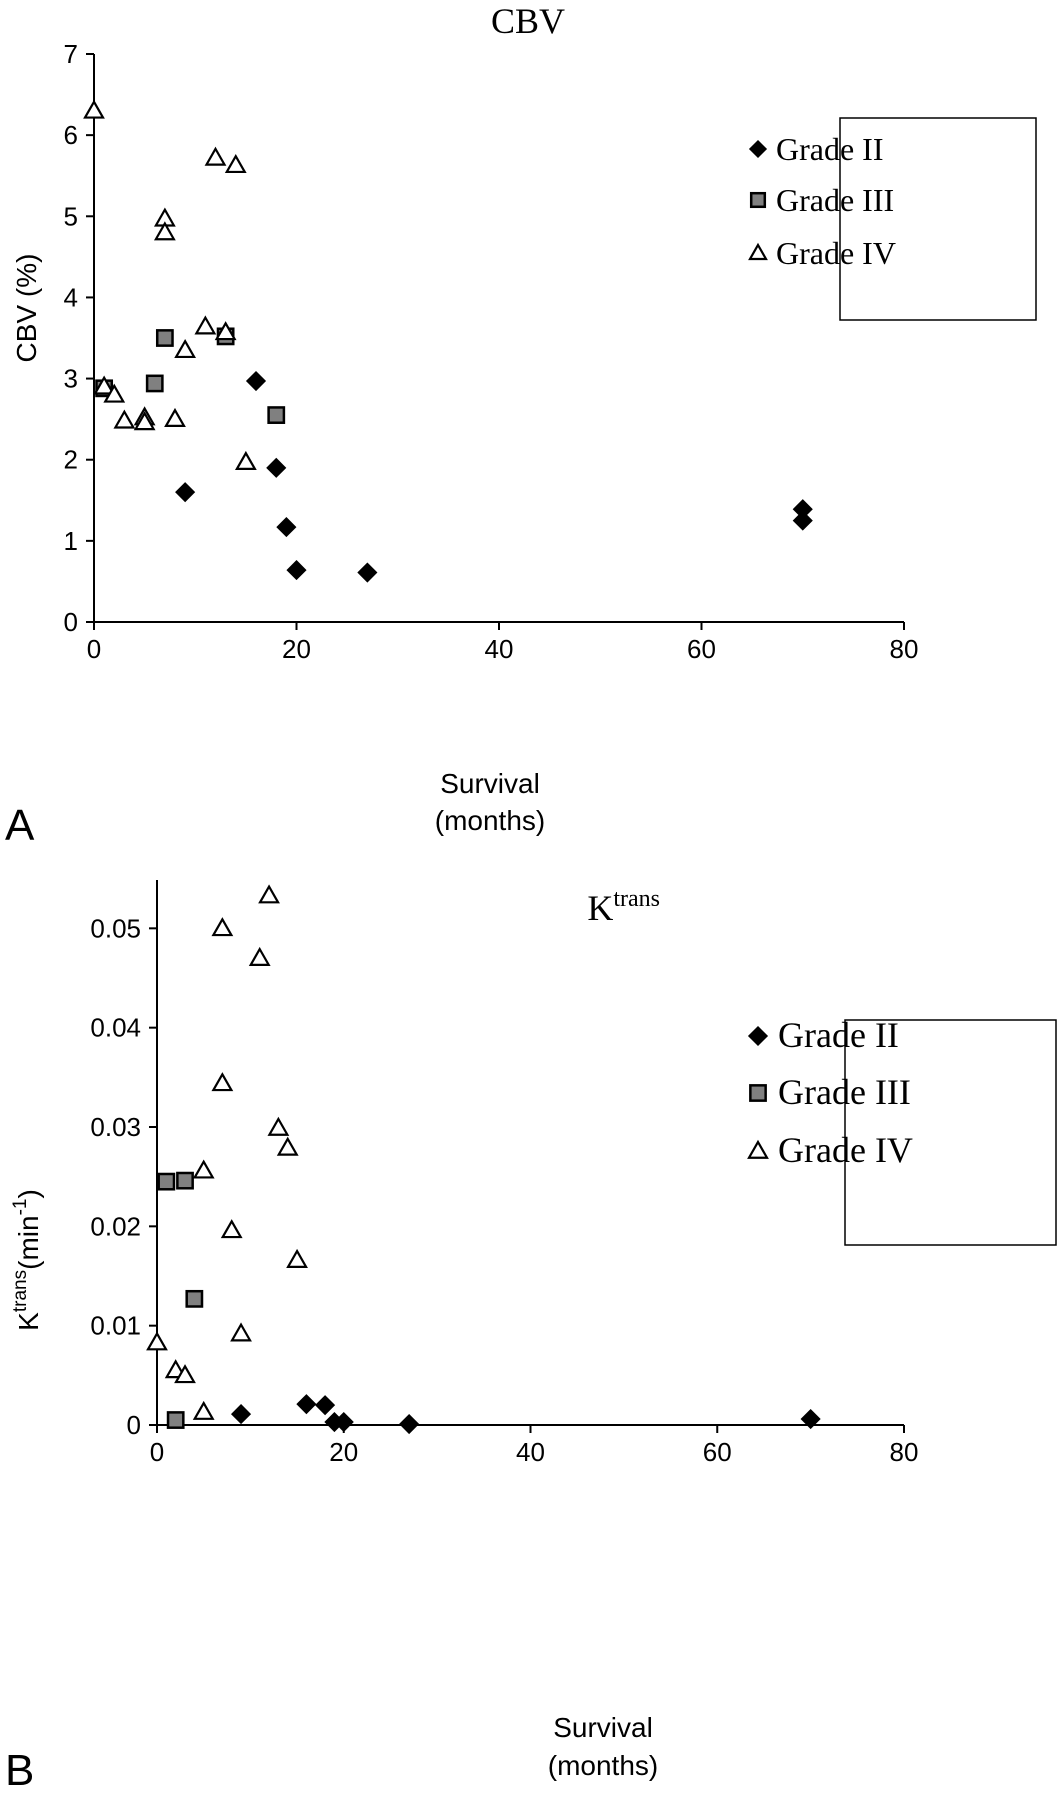 The image size is (1061, 1800). Describe the element at coordinates (71, 216) in the screenshot. I see `y-tick-label: 5` at that location.